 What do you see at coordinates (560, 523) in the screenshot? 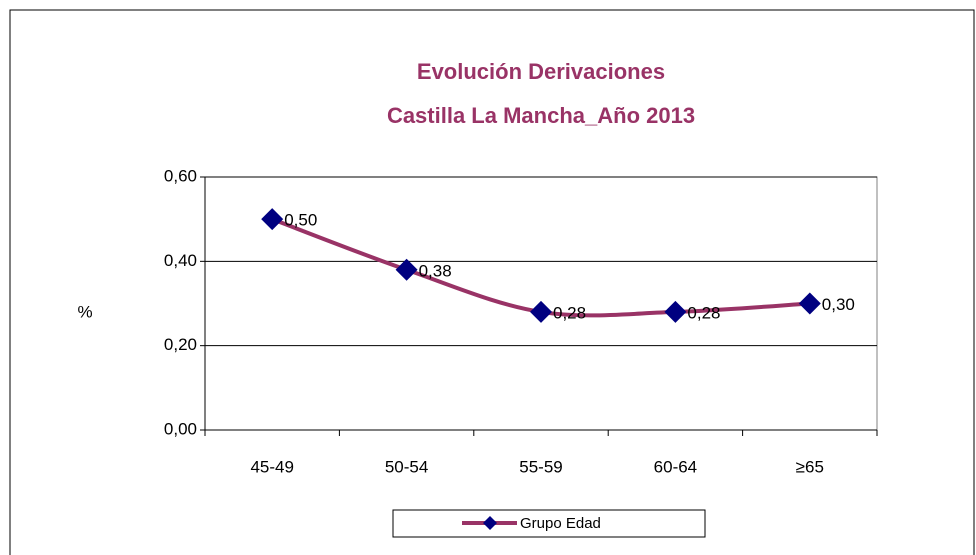
I see `legend-label: Grupo Edad` at bounding box center [560, 523].